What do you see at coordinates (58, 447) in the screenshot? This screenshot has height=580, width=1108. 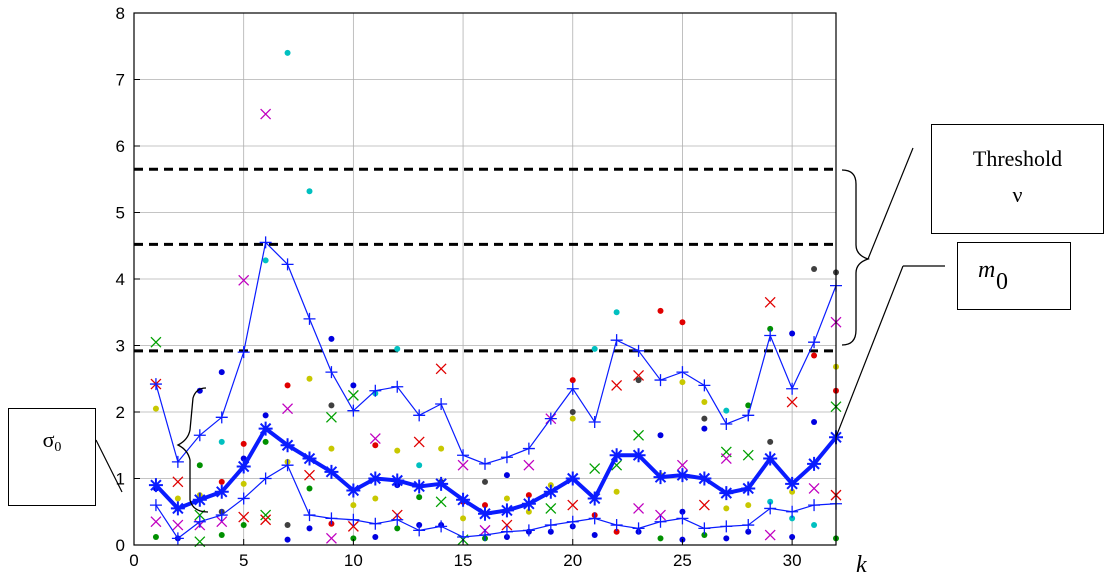 I see `sigma-subscript: 0` at bounding box center [58, 447].